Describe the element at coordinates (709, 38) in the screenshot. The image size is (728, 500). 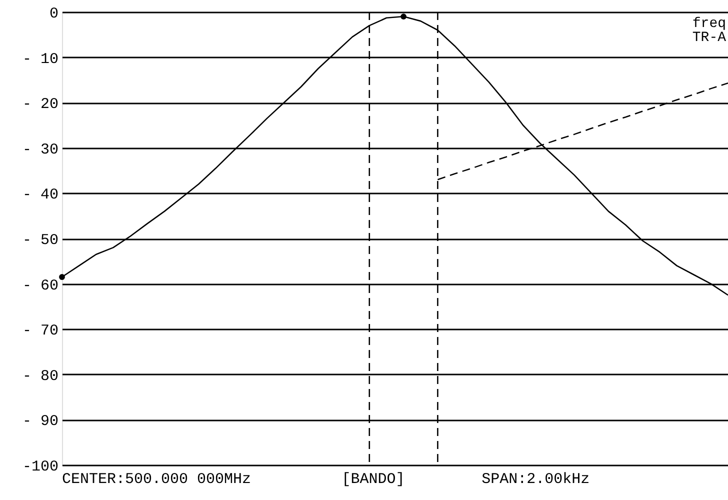
I see `annotation: TR-A` at that location.